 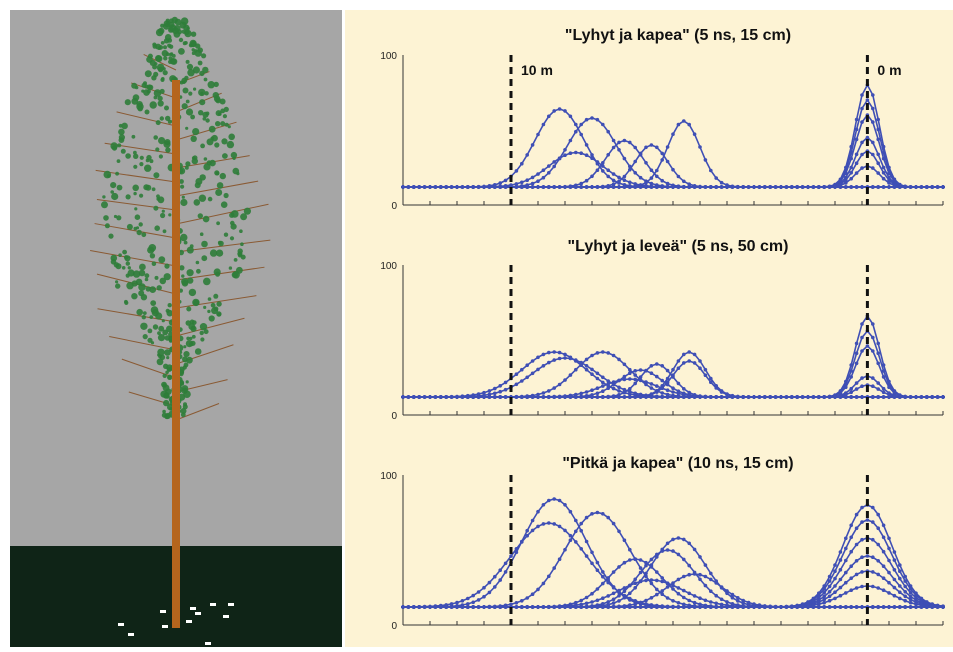 I want to click on ground-markers, so click(x=176, y=624).